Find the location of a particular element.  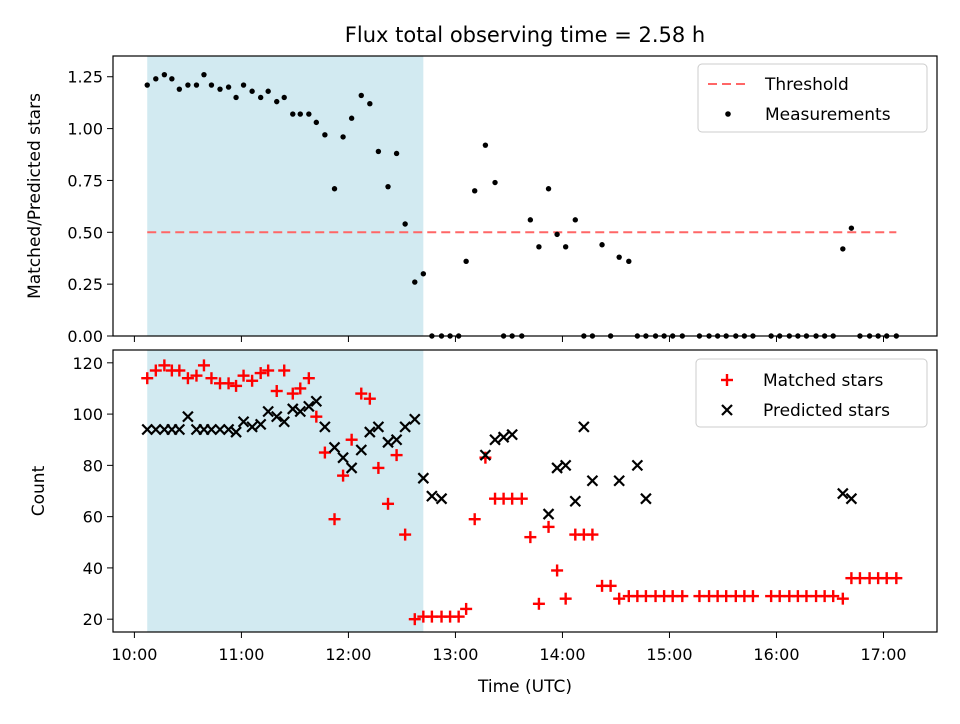

bottom-y-axis-label: Count is located at coordinates (39, 490).